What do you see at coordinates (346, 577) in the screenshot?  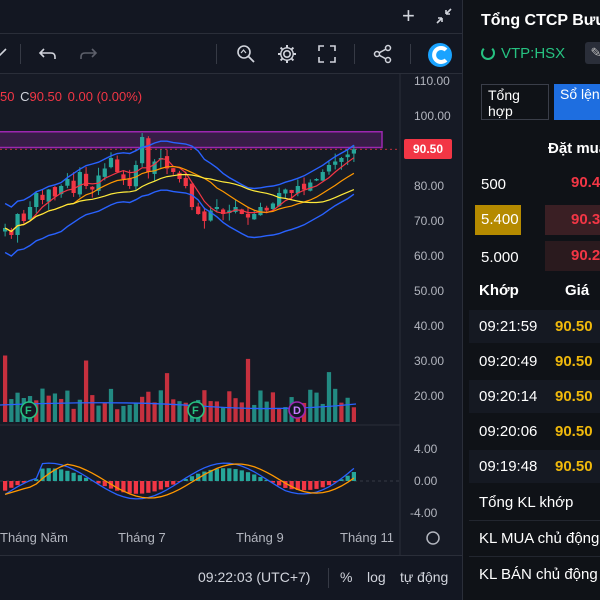 I see `percent-toggle: %` at bounding box center [346, 577].